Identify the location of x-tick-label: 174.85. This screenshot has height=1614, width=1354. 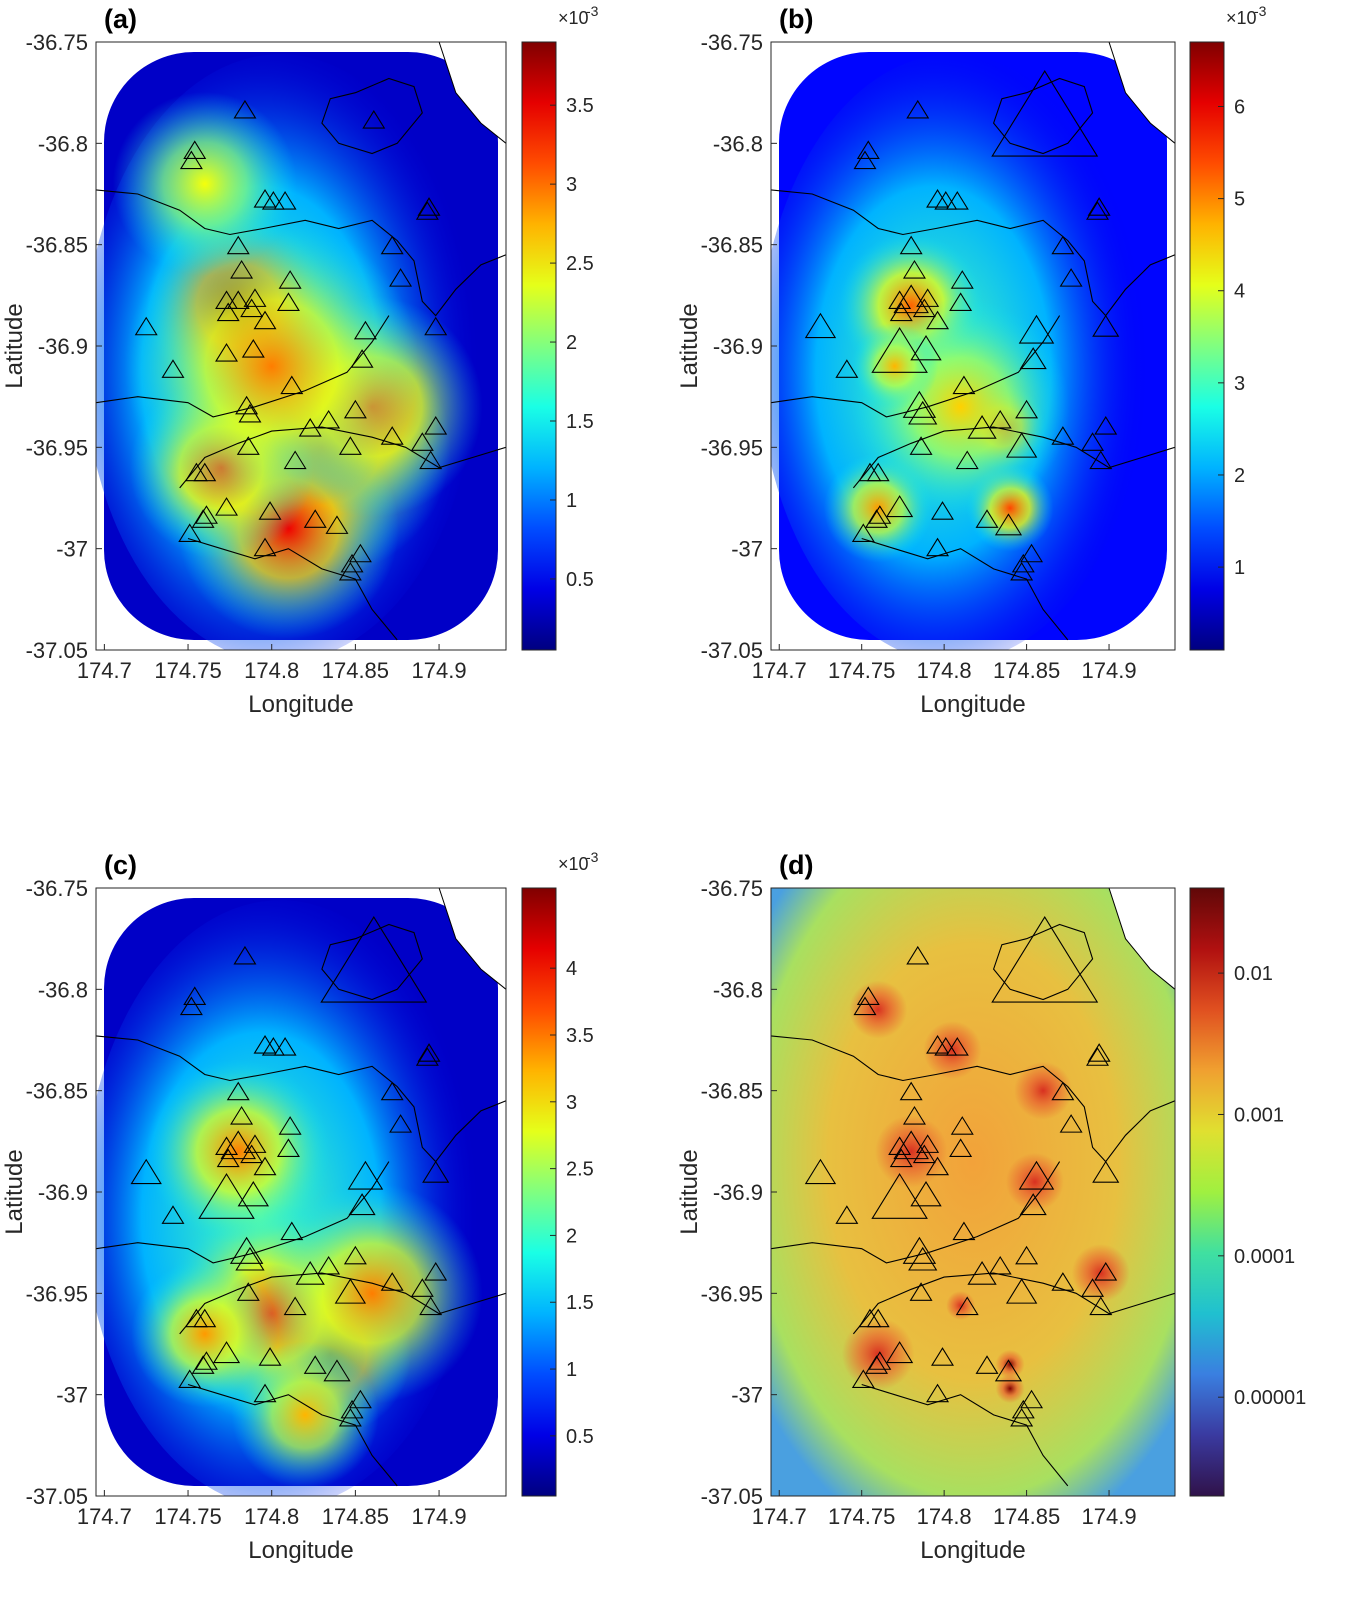
(1026, 1516).